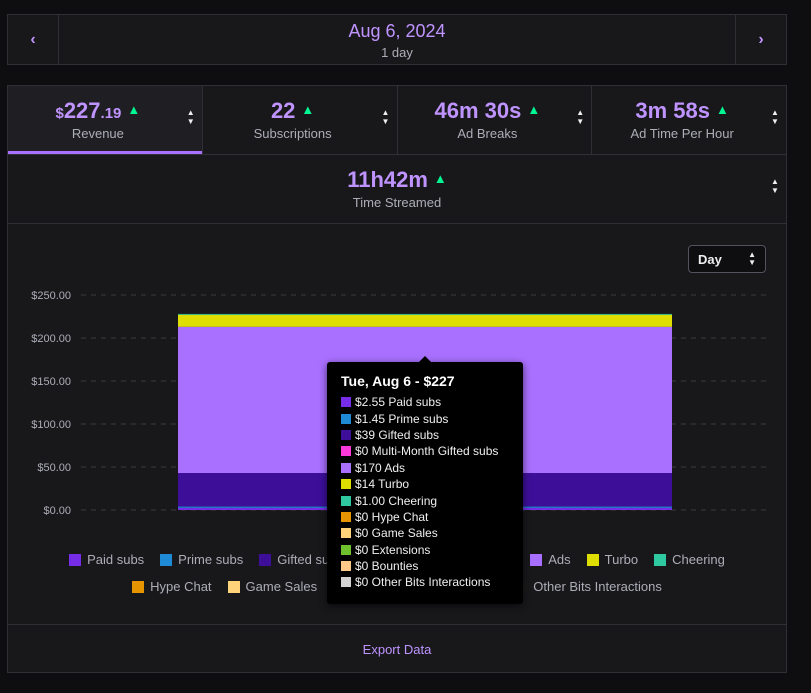 The width and height of the screenshot is (811, 693). Describe the element at coordinates (51, 296) in the screenshot. I see `y-tick-label: $250.00` at that location.